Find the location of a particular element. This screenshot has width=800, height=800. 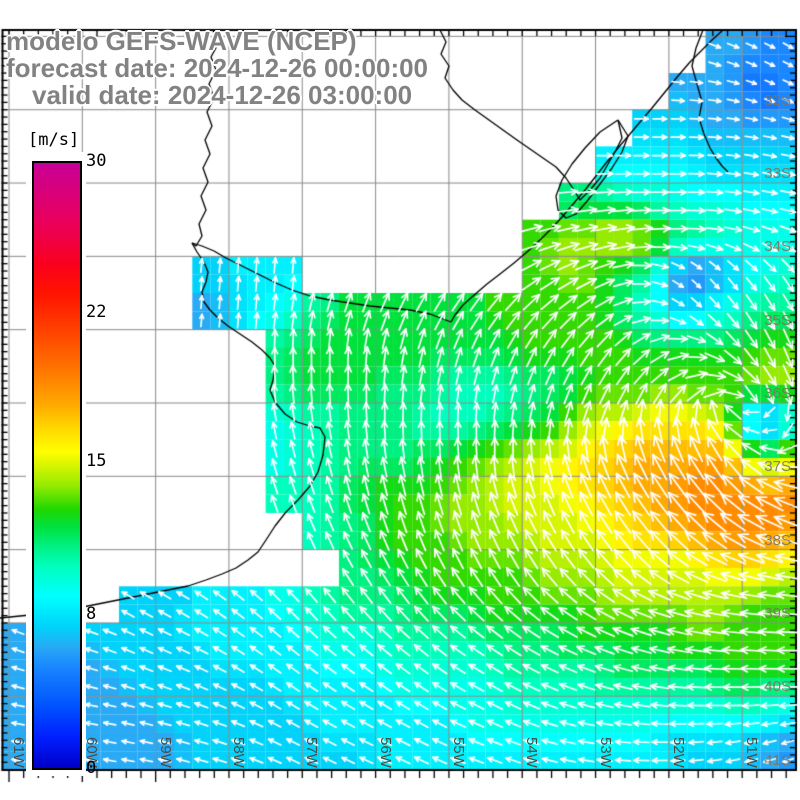

lat-label-36S: 36S is located at coordinates (777, 393).